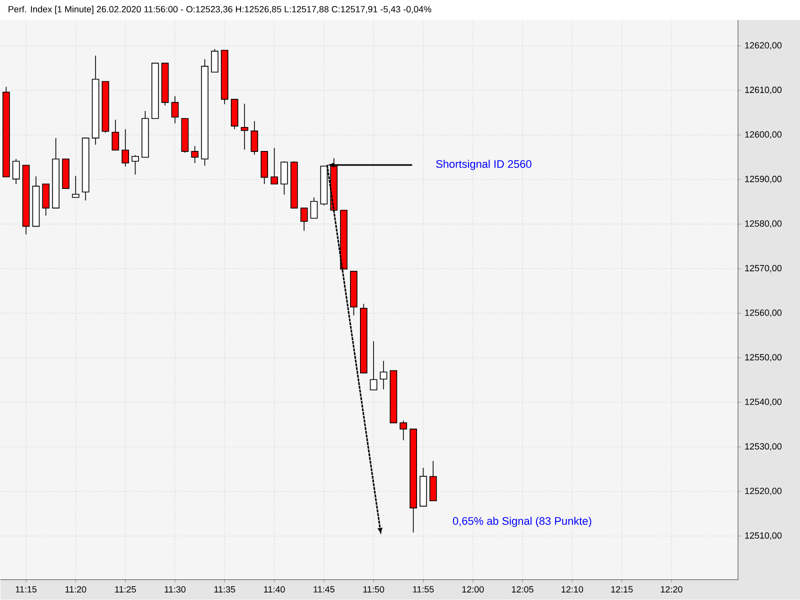  What do you see at coordinates (220, 10) in the screenshot?
I see `chart-title: Perf. Index [1 Minute] 26.02.2020 11:56:00 - O:12523,36 H:12526,85 L:12517,88 C:12517,91 -5,43 -0,04%` at bounding box center [220, 10].